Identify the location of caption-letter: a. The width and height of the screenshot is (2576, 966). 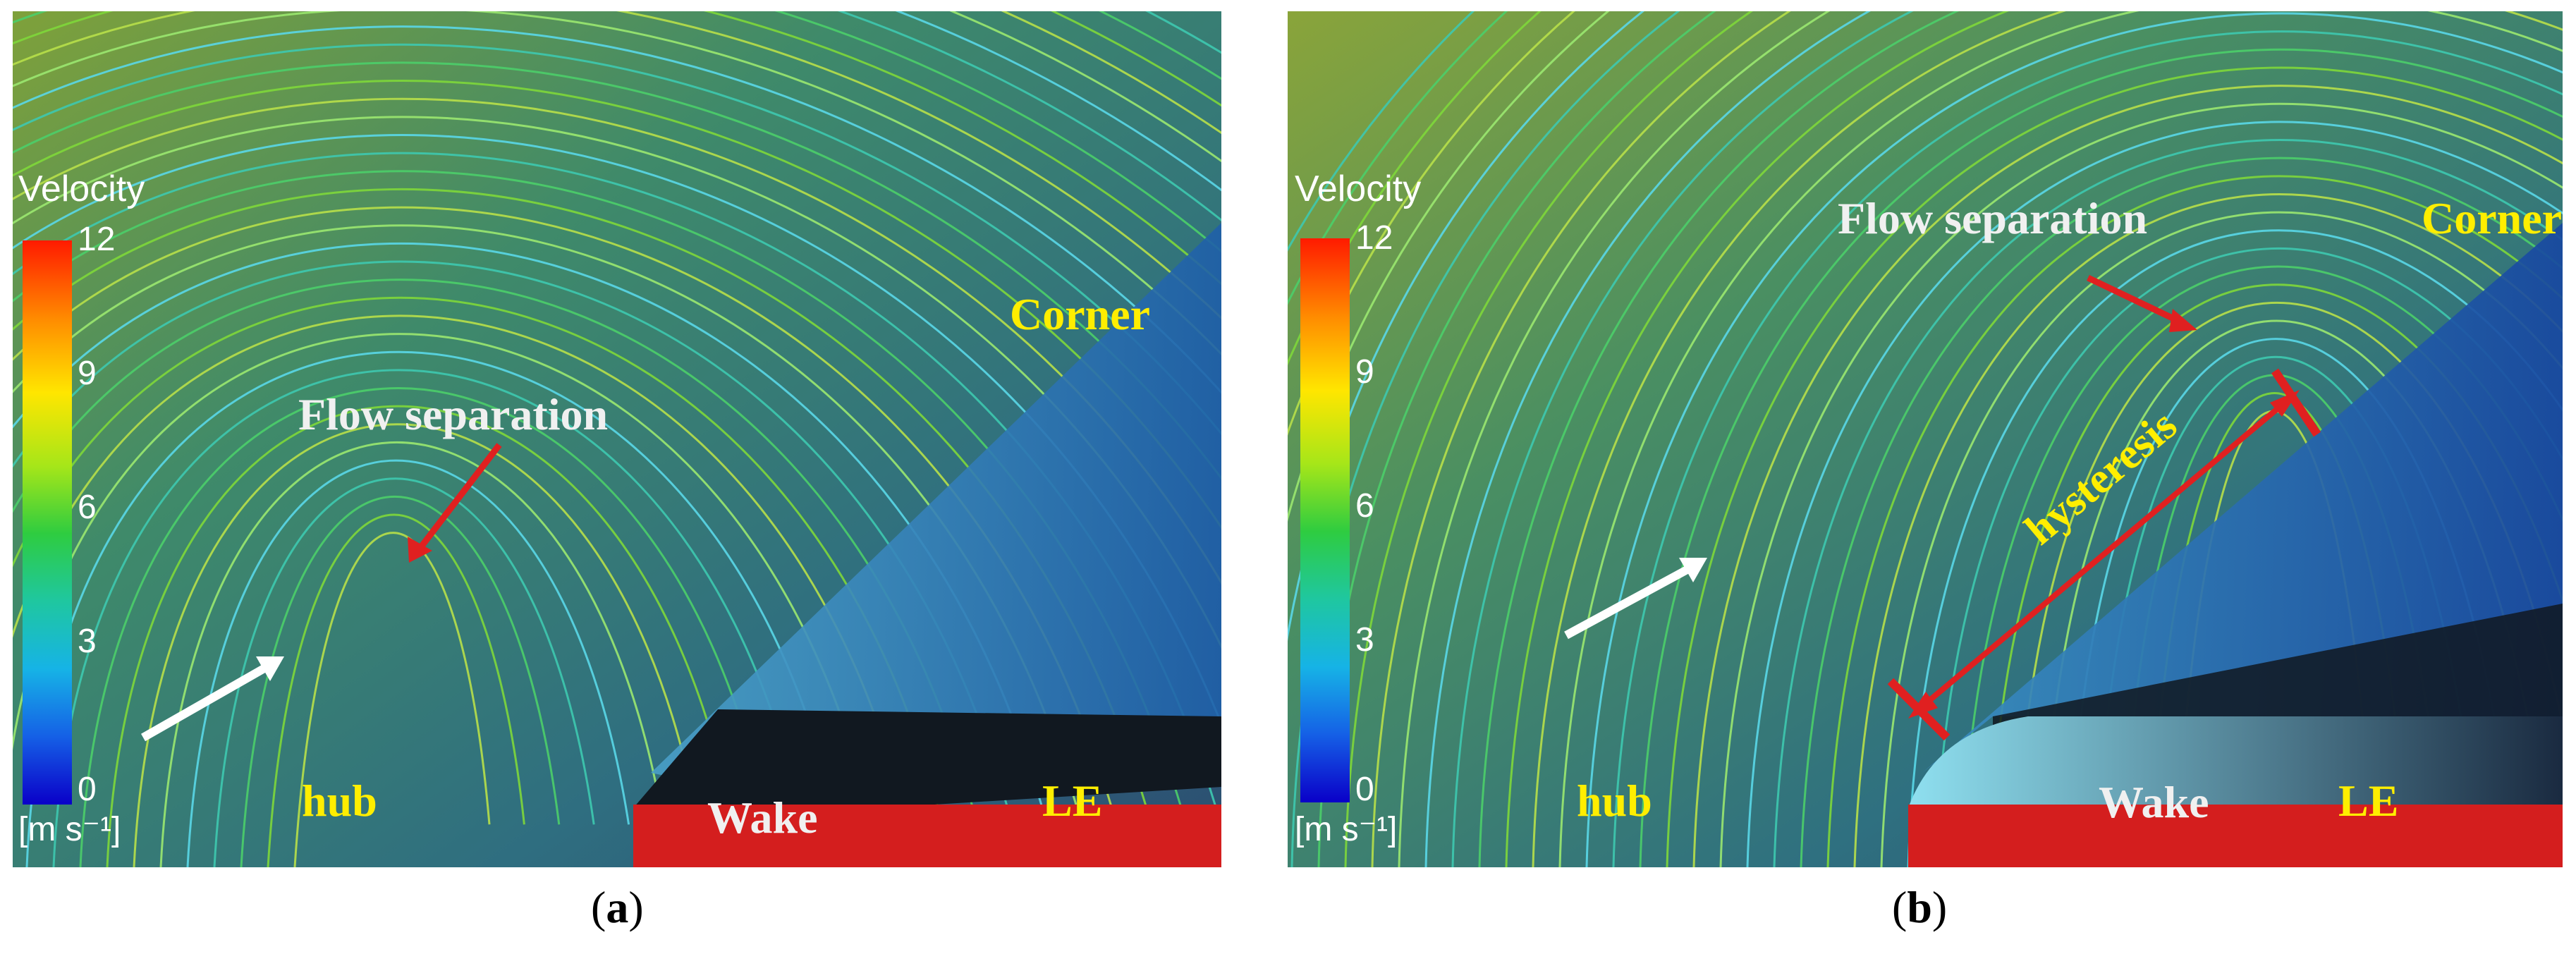
(617, 907).